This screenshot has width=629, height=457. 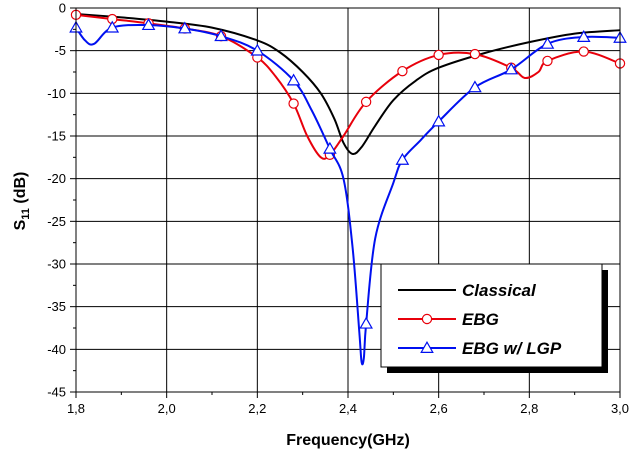 What do you see at coordinates (167, 408) in the screenshot?
I see `x-tick-label: 2,0` at bounding box center [167, 408].